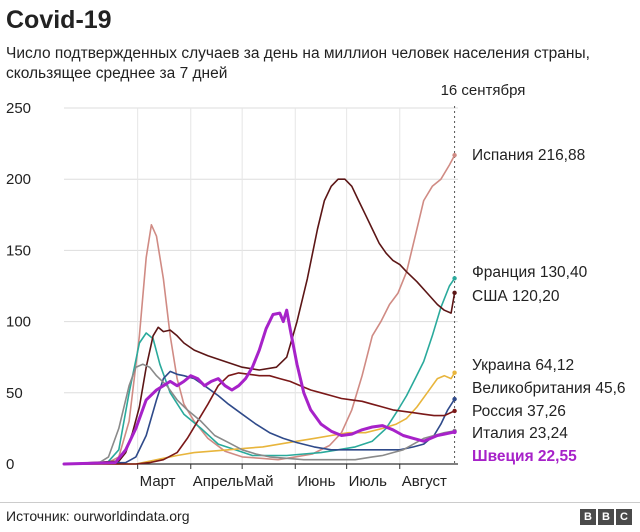 The height and width of the screenshot is (532, 640). I want to click on x-tick-label: Июнь, so click(316, 481).